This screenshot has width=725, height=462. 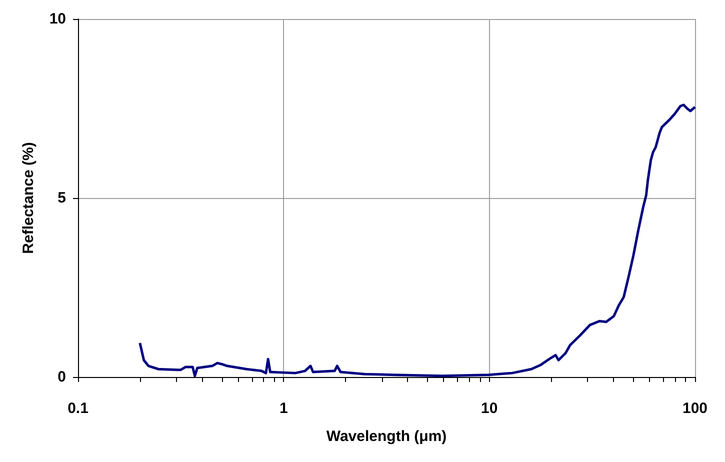 I want to click on y-tick-label: 5, so click(x=62, y=198).